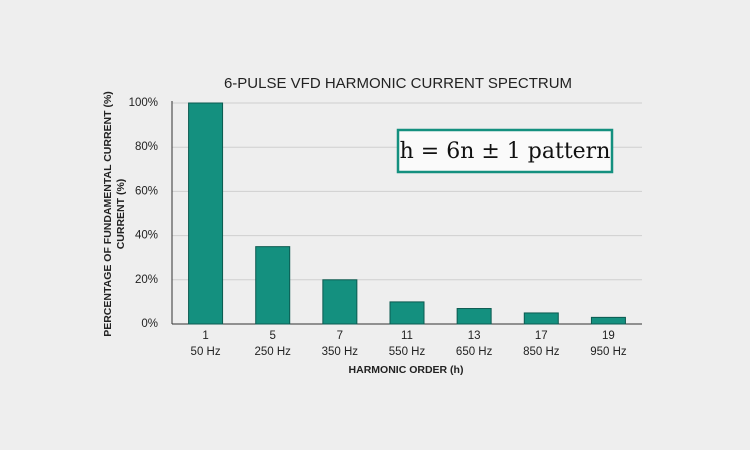 Image resolution: width=750 pixels, height=450 pixels. I want to click on y-axis-label: CURRENT (%), so click(121, 214).